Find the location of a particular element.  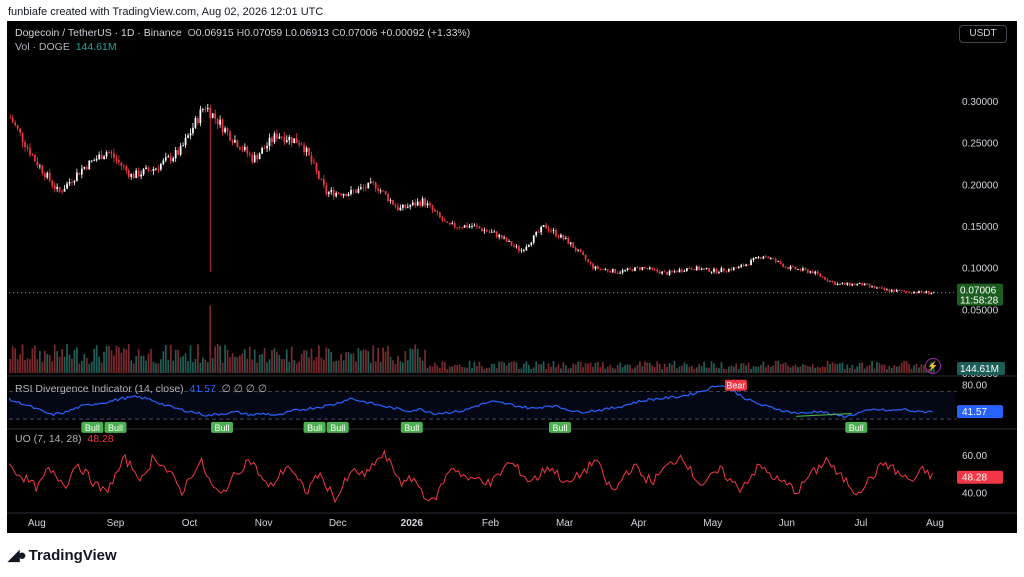

volume-legend: Vol · DOGE 144.61M is located at coordinates (66, 47).